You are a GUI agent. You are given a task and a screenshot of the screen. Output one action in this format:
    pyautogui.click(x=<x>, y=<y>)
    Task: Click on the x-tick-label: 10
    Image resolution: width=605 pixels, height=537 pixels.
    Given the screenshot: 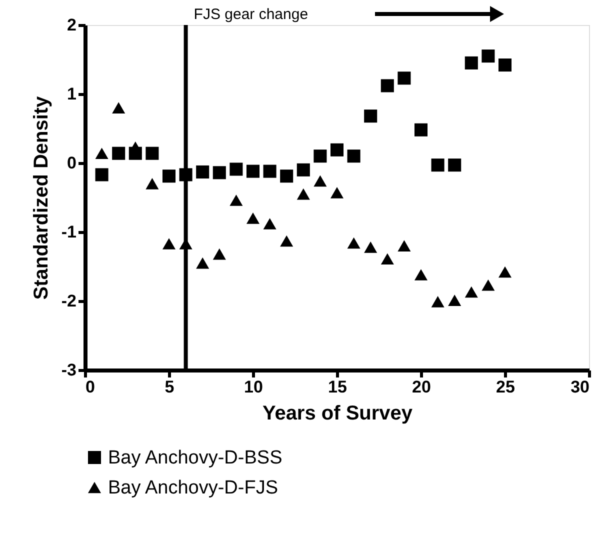 What is the action you would take?
    pyautogui.click(x=253, y=387)
    